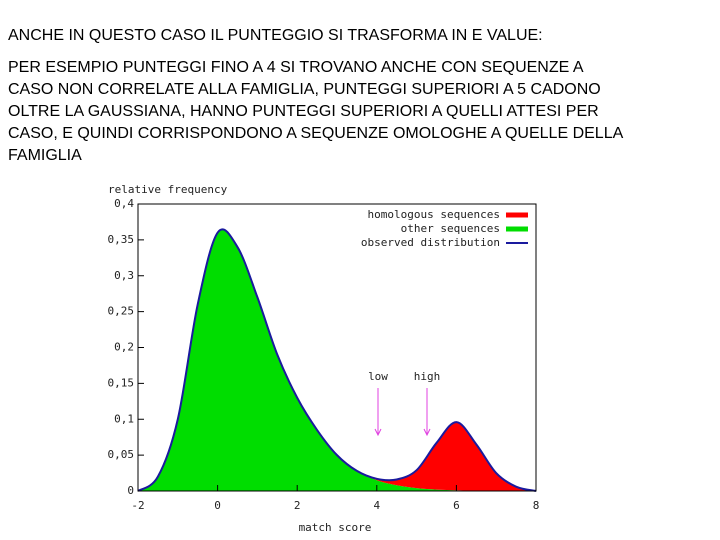 This screenshot has height=540, width=720. I want to click on legend-label: homologous sequences, so click(434, 214).